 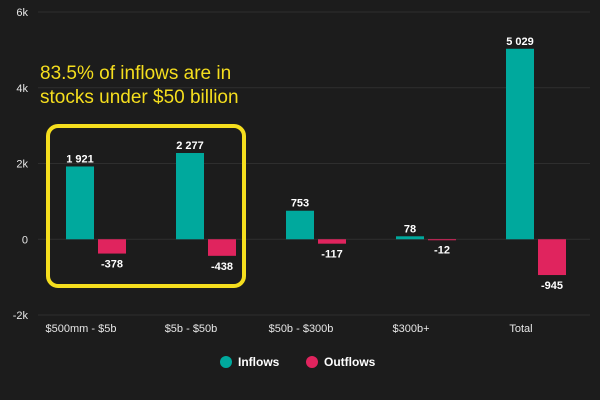 I want to click on outflow-data-label: -378, so click(x=112, y=265).